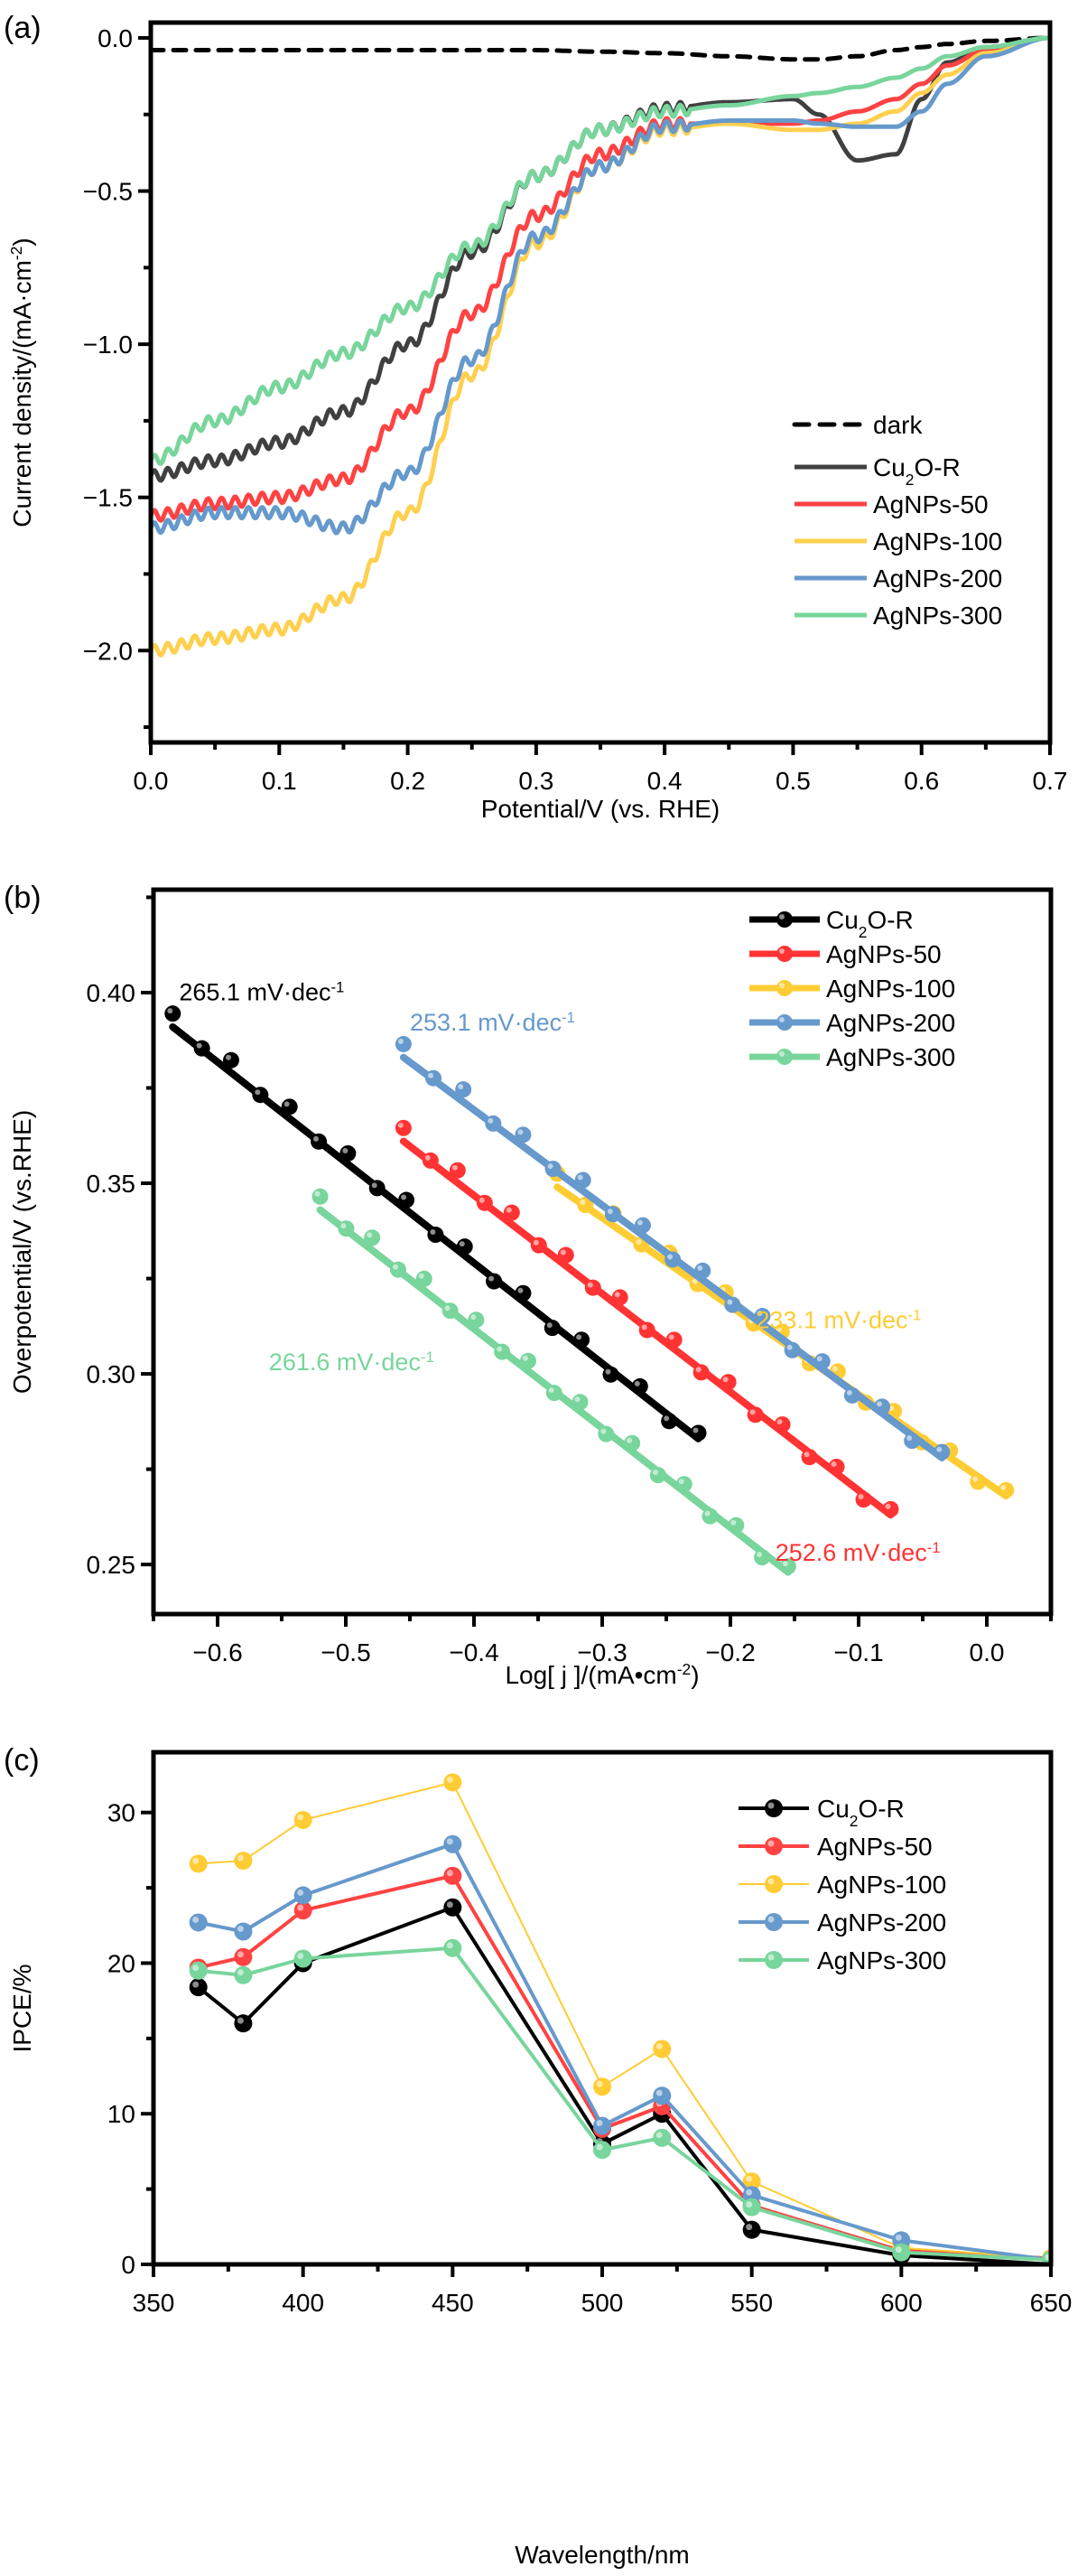  What do you see at coordinates (217, 1652) in the screenshot?
I see `x-tick-label: −0.6` at bounding box center [217, 1652].